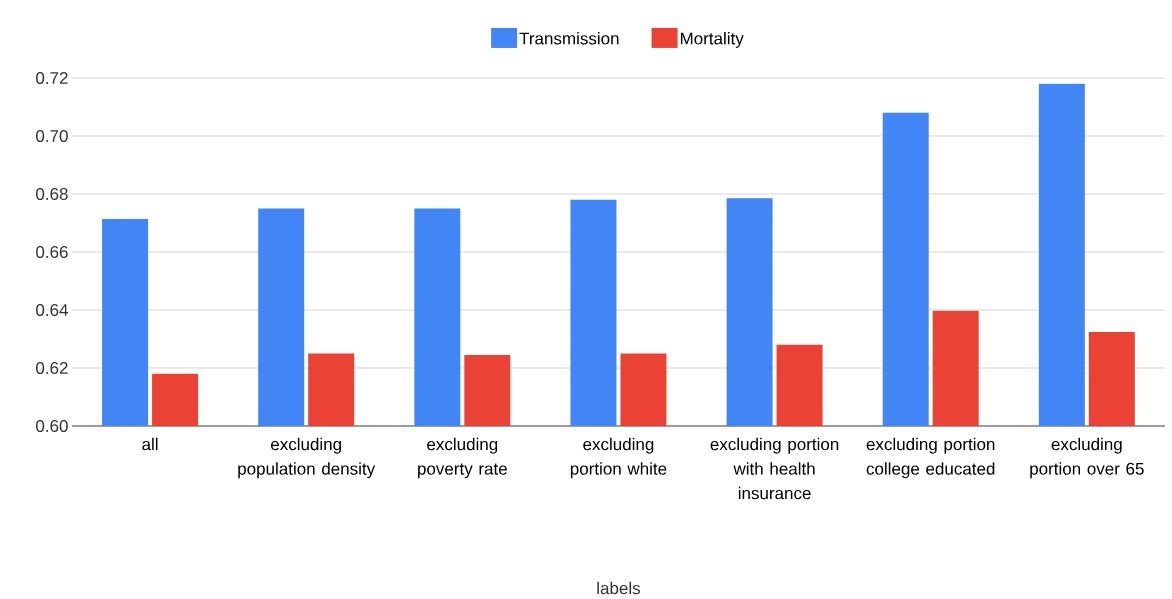  I want to click on y-tick-label: 0.64, so click(52, 310).